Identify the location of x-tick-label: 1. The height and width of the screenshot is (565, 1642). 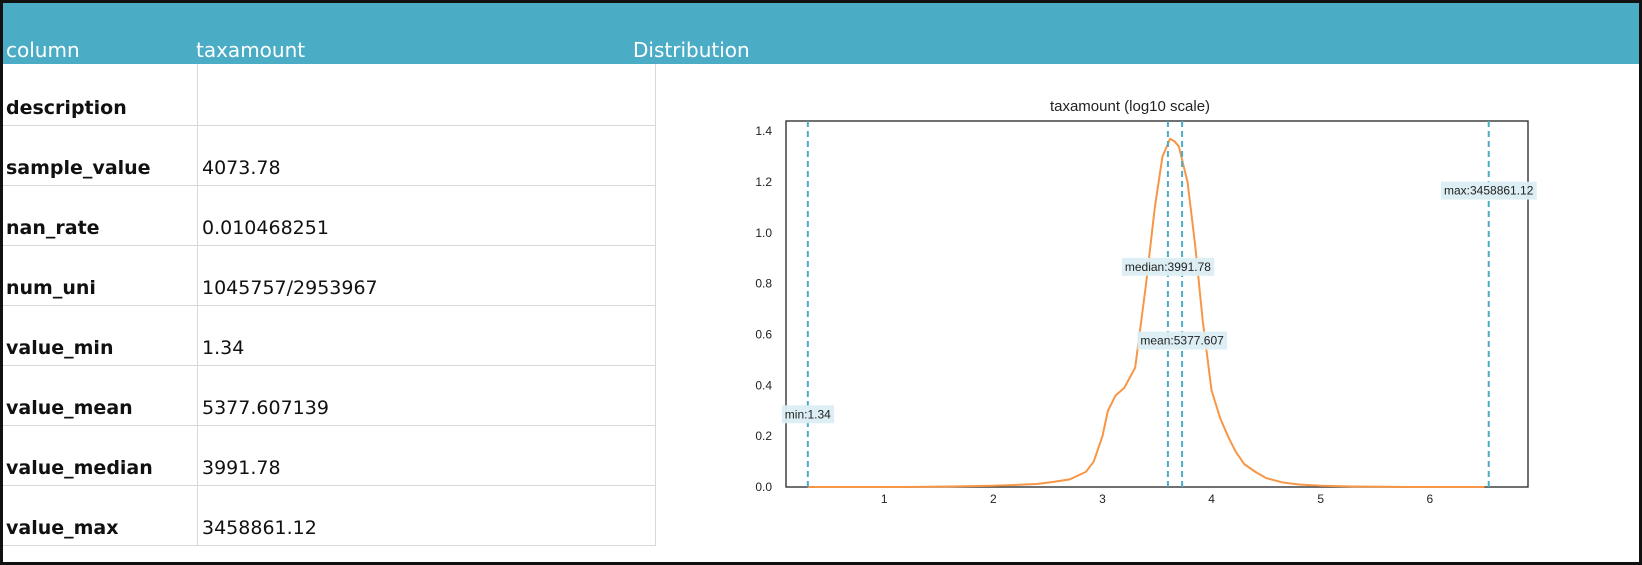
(884, 499).